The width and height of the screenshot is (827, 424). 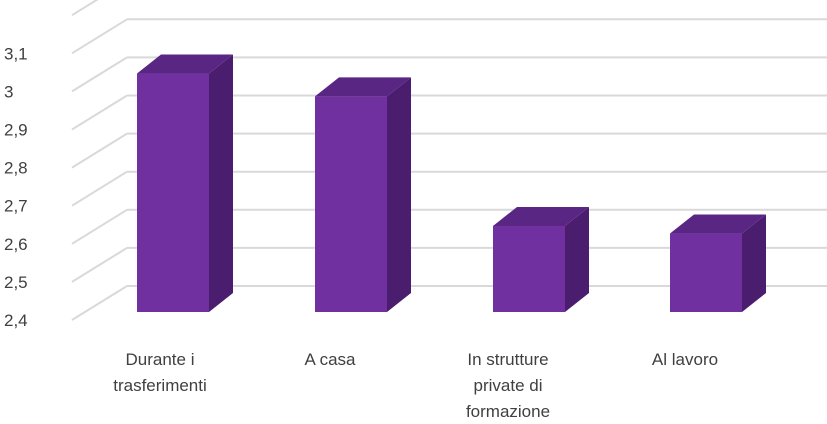 What do you see at coordinates (16, 206) in the screenshot?
I see `y-tick-label: 2,7` at bounding box center [16, 206].